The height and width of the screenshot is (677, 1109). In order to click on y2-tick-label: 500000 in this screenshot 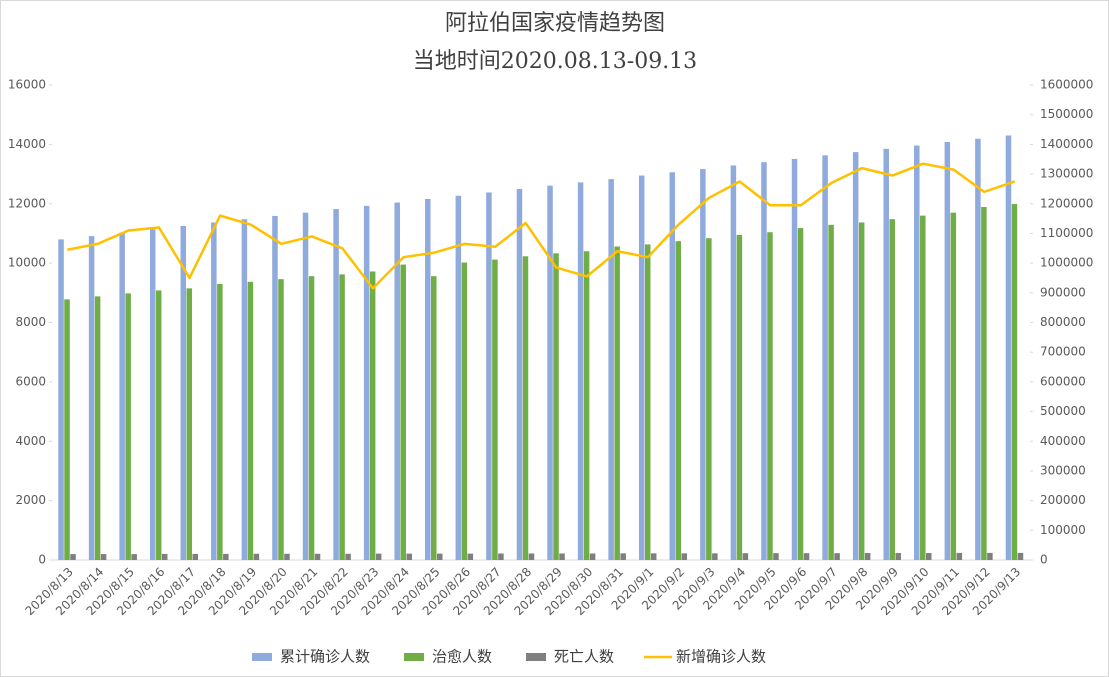, I will do `click(1063, 411)`.